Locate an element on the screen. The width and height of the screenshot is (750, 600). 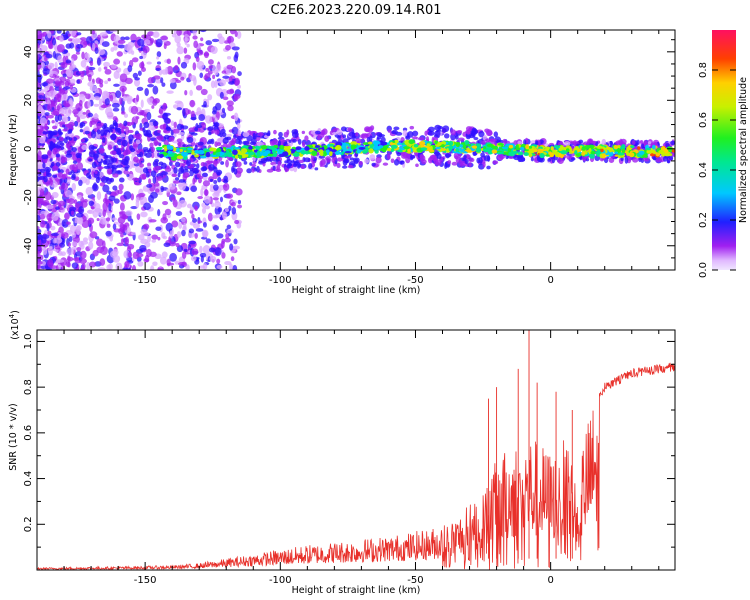
snr-y-tick-label: 0.4 is located at coordinates (28, 479).